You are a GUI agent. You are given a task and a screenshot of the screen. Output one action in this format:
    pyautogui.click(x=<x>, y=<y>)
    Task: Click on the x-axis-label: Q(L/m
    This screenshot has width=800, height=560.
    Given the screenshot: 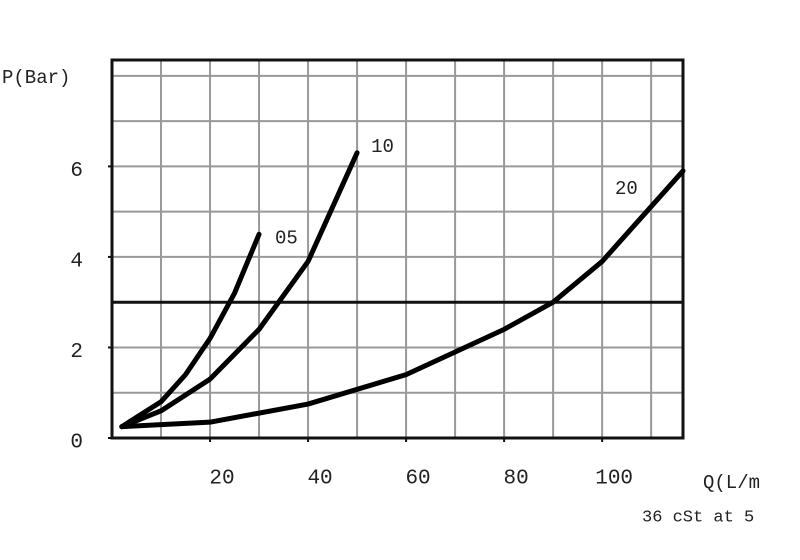 What is the action you would take?
    pyautogui.click(x=731, y=483)
    